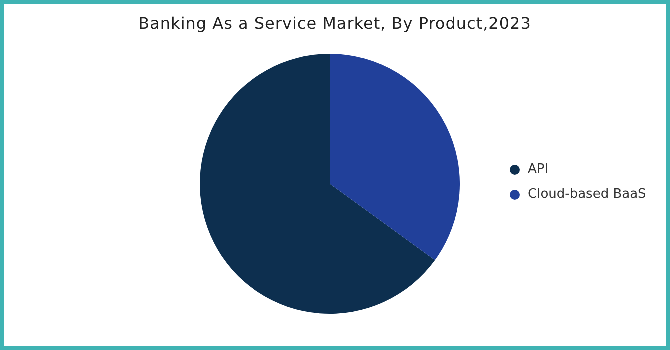  I want to click on legend-label: API, so click(538, 169).